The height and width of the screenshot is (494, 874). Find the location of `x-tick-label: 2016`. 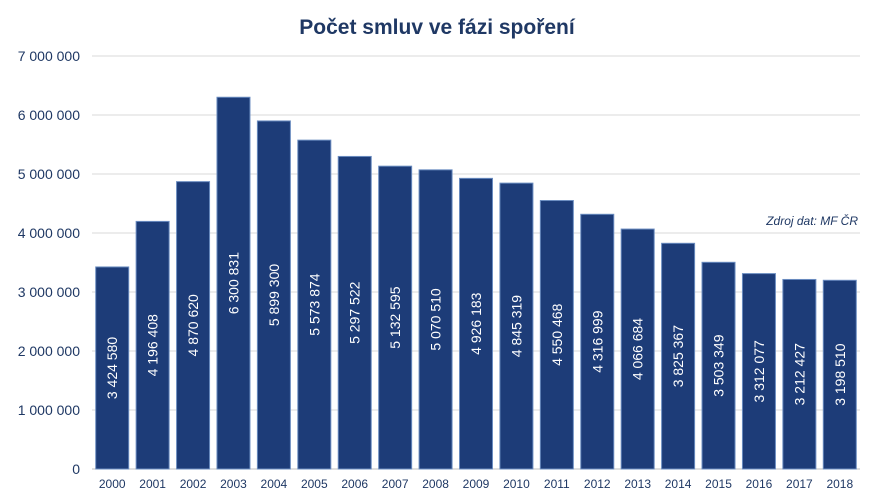

x-tick-label: 2016 is located at coordinates (759, 484).